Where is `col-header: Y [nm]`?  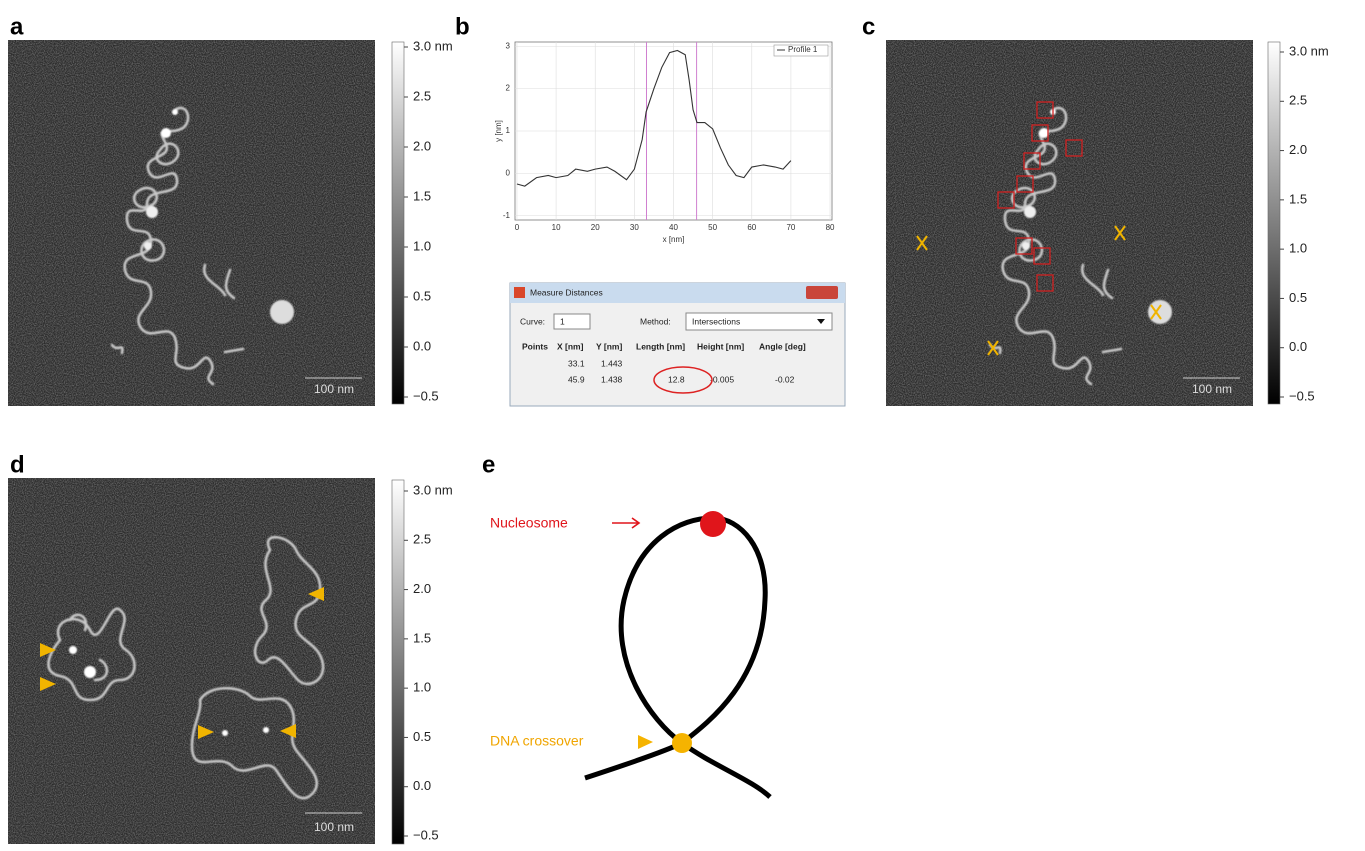 col-header: Y [nm] is located at coordinates (609, 346).